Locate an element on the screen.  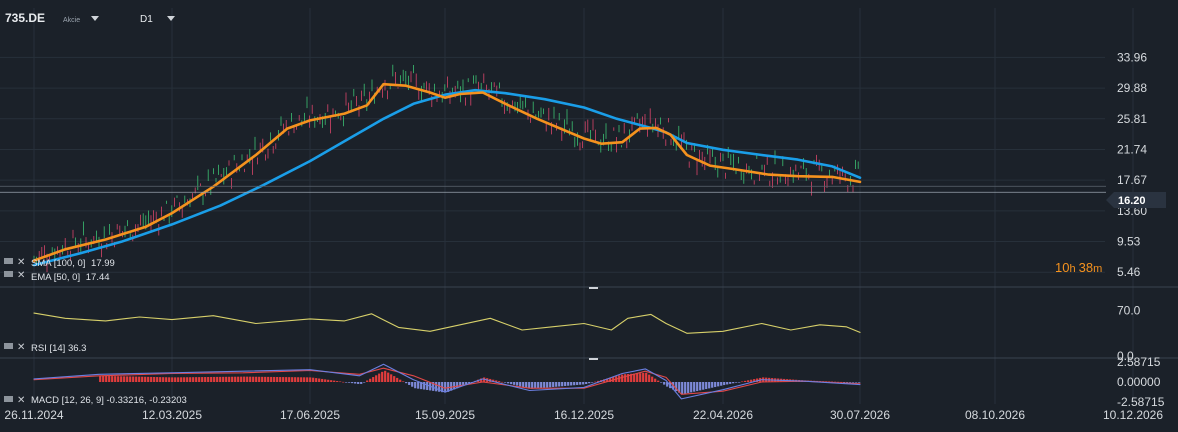
svg-text: SMA [100, 0] 17.99 is located at coordinates (73, 263).